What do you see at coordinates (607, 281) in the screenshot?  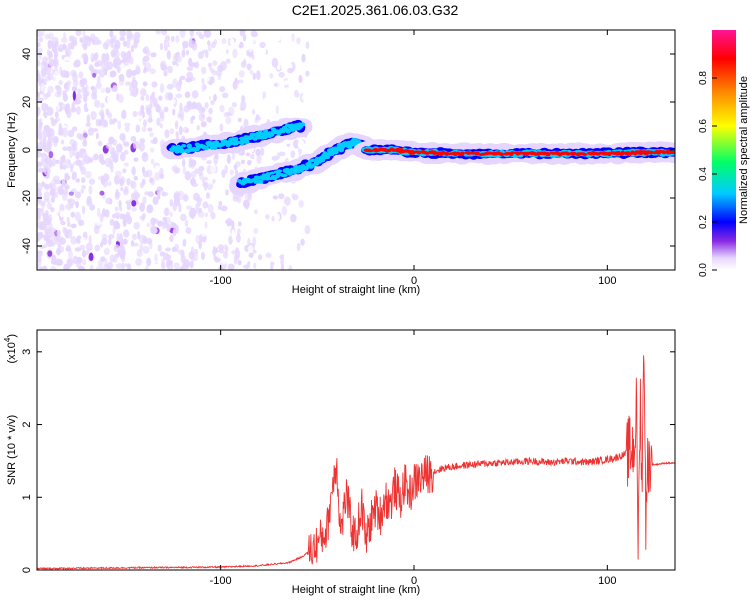 I see `top-x-tick-label: 100` at bounding box center [607, 281].